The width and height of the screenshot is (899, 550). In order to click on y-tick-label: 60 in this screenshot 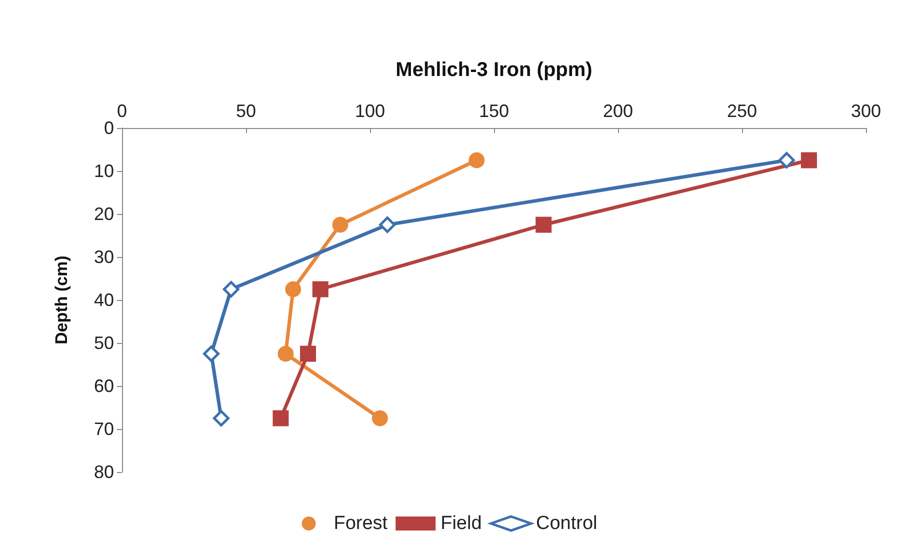, I will do `click(104, 386)`.